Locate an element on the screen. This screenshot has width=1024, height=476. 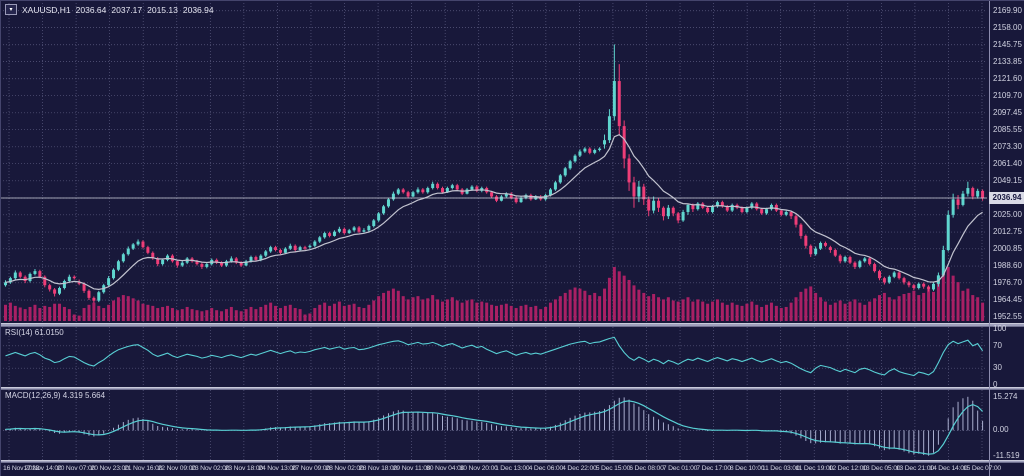
price-axis-label: 2073.30 is located at coordinates (1007, 146).